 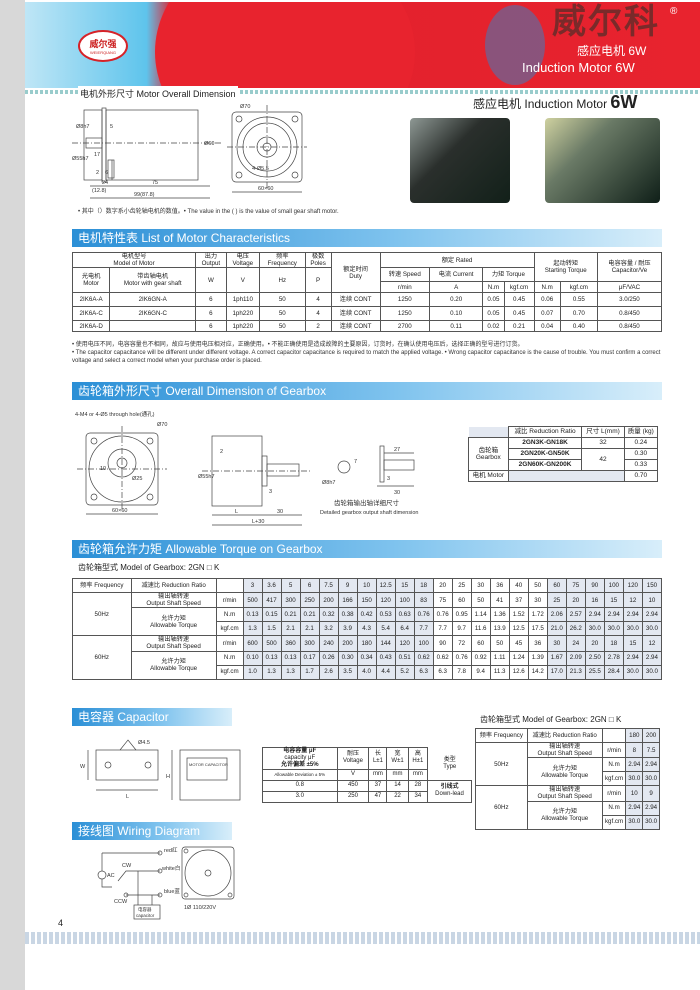 I want to click on motor-spec: 1Ø 110/220V, so click(x=200, y=908).